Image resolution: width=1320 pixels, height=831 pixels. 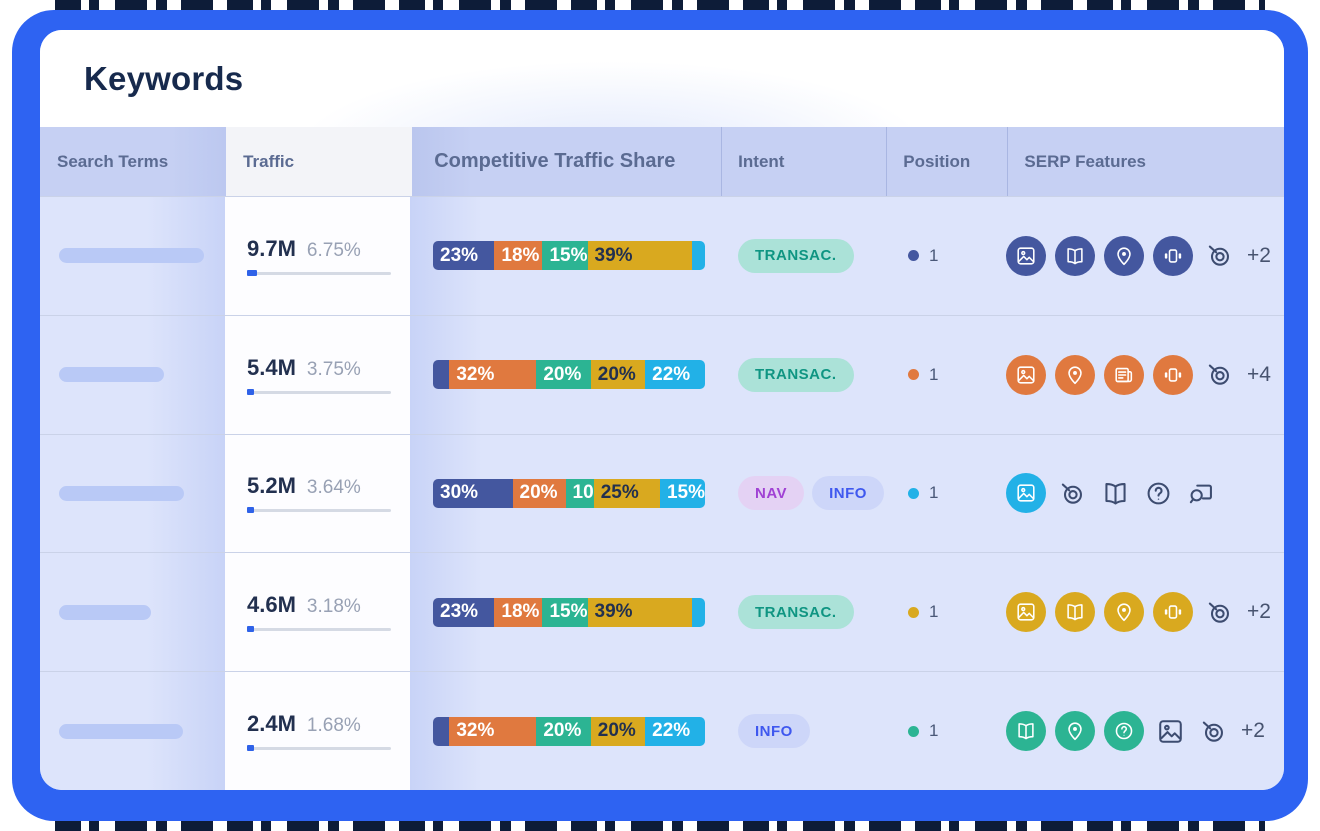 What do you see at coordinates (583, 493) in the screenshot?
I see `bar-segment-label: 10` at bounding box center [583, 493].